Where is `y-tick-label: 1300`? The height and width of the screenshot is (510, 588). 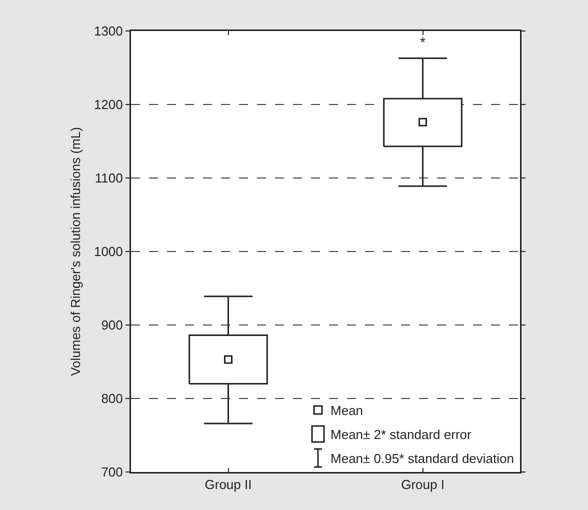
y-tick-label: 1300 is located at coordinates (108, 31).